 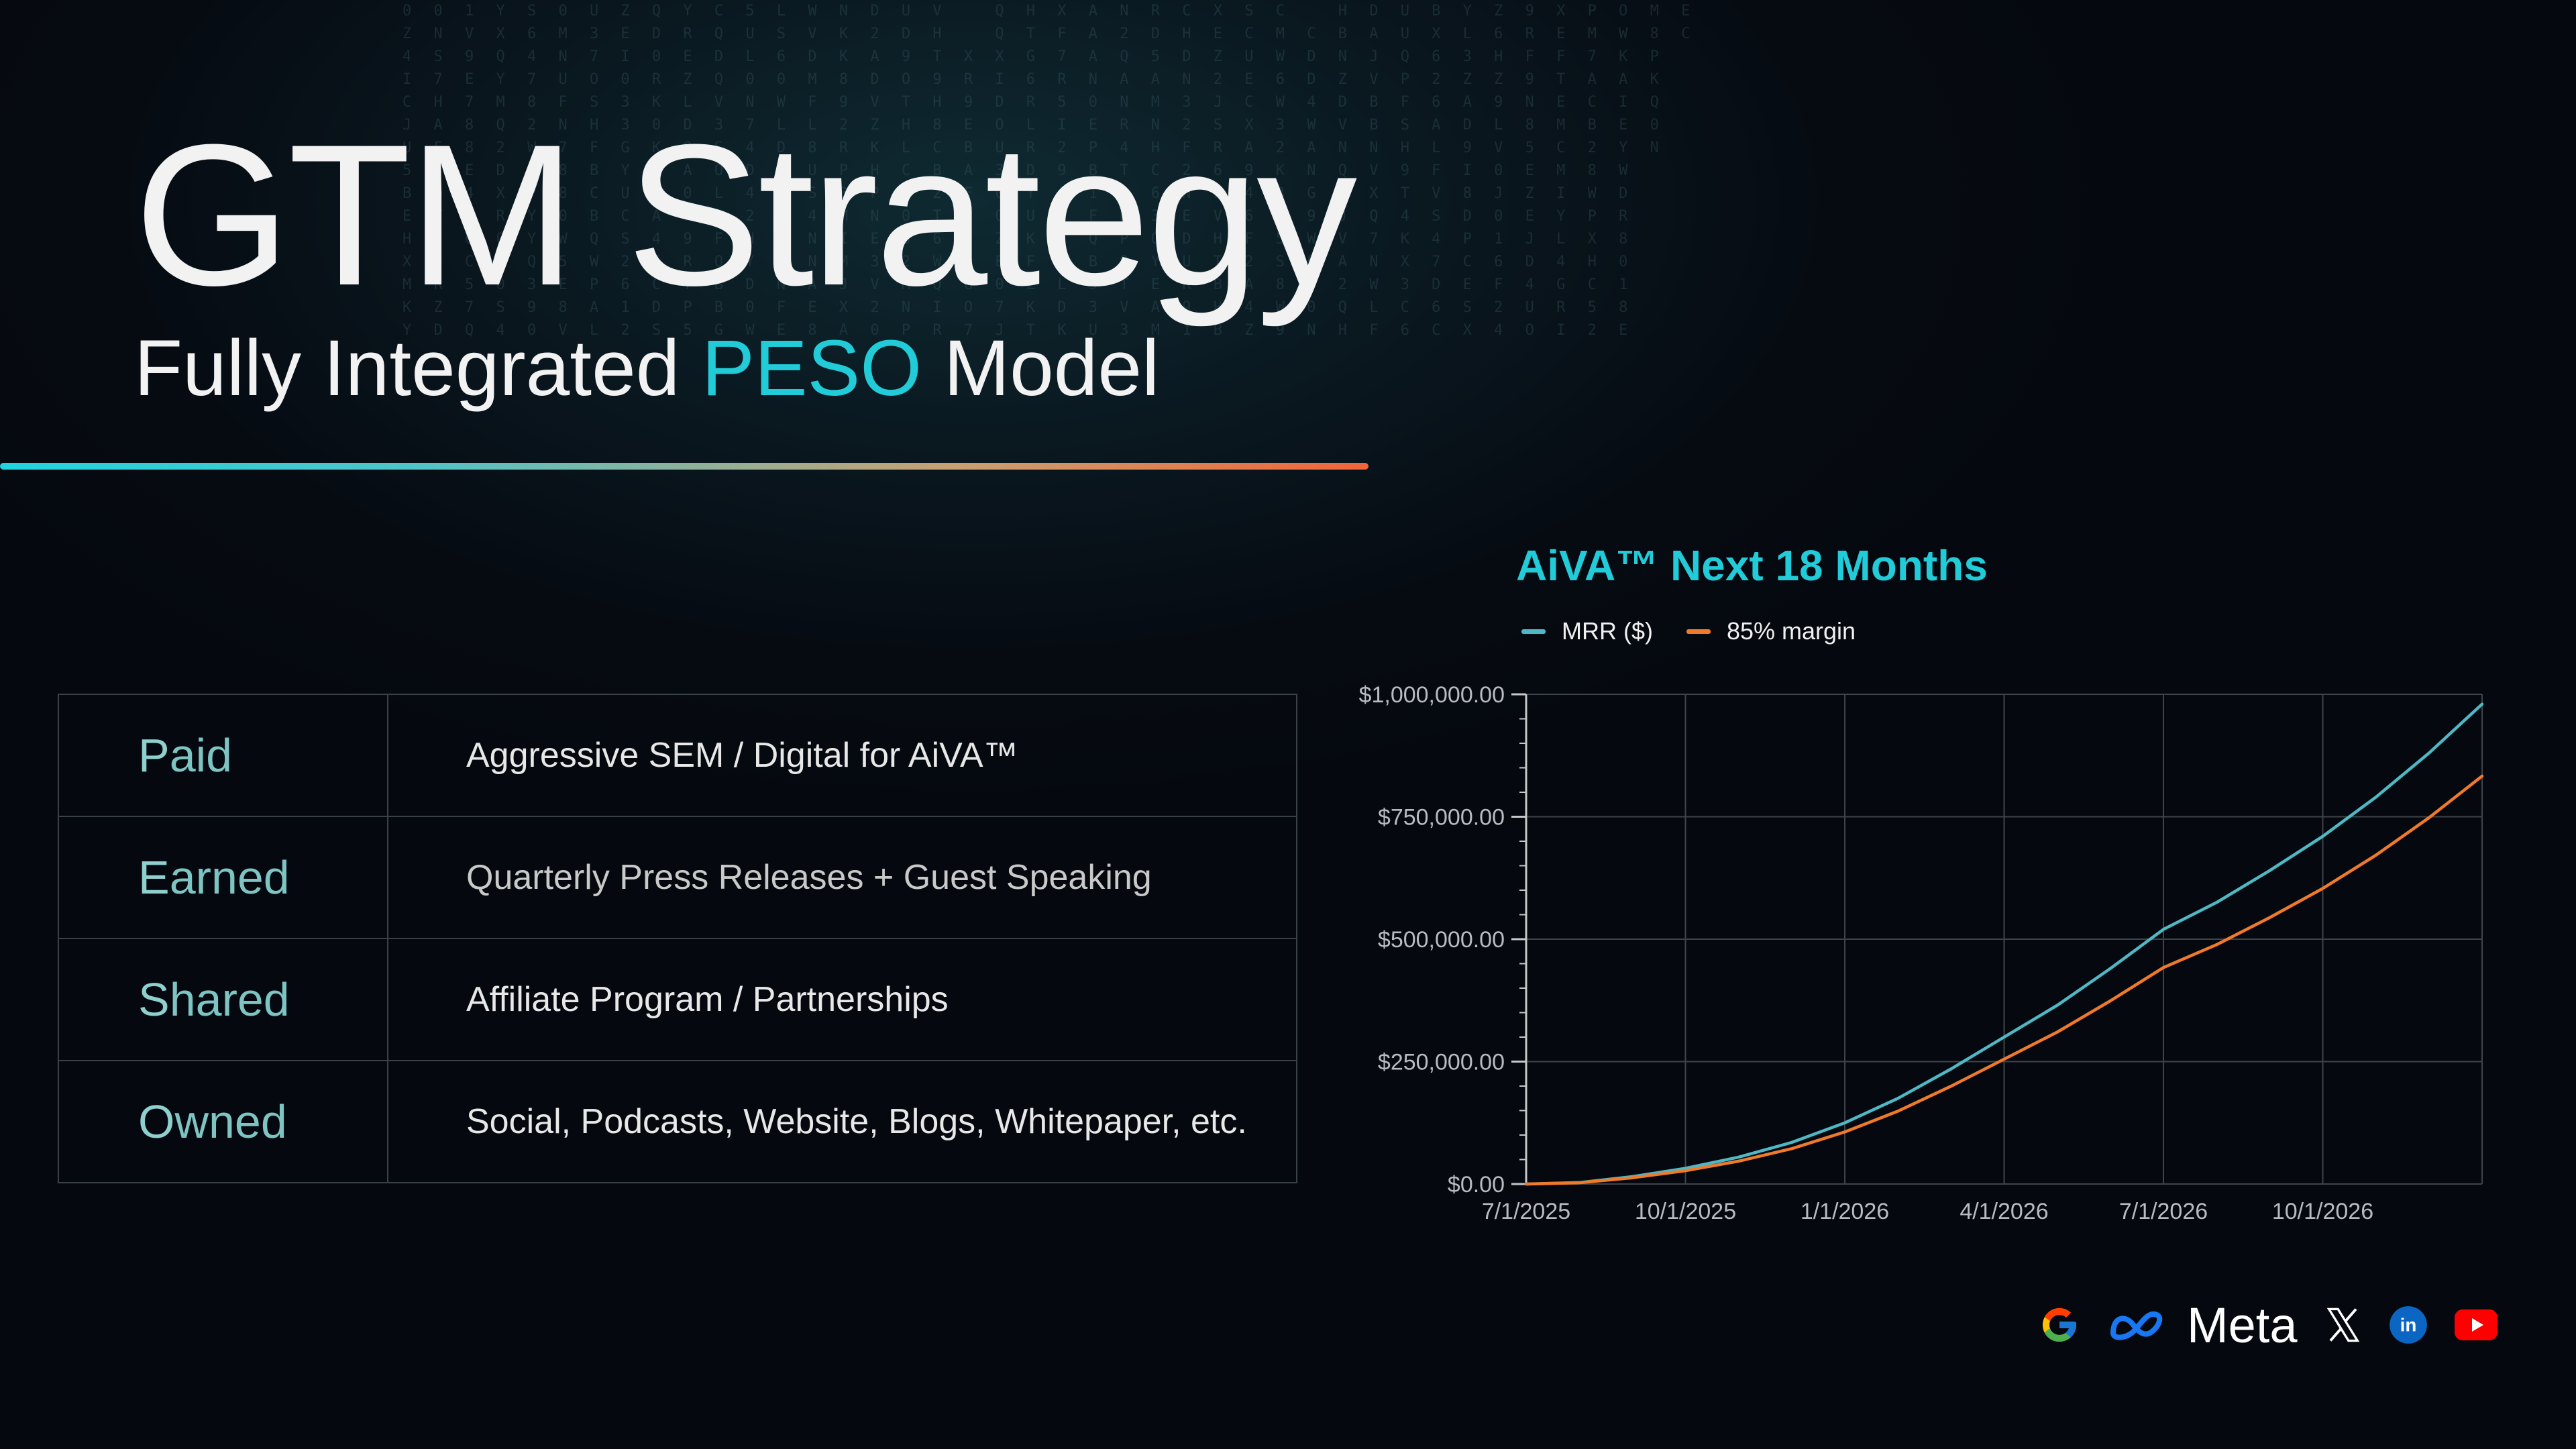 What do you see at coordinates (1441, 817) in the screenshot?
I see `y-tick-label: $750,000.00` at bounding box center [1441, 817].